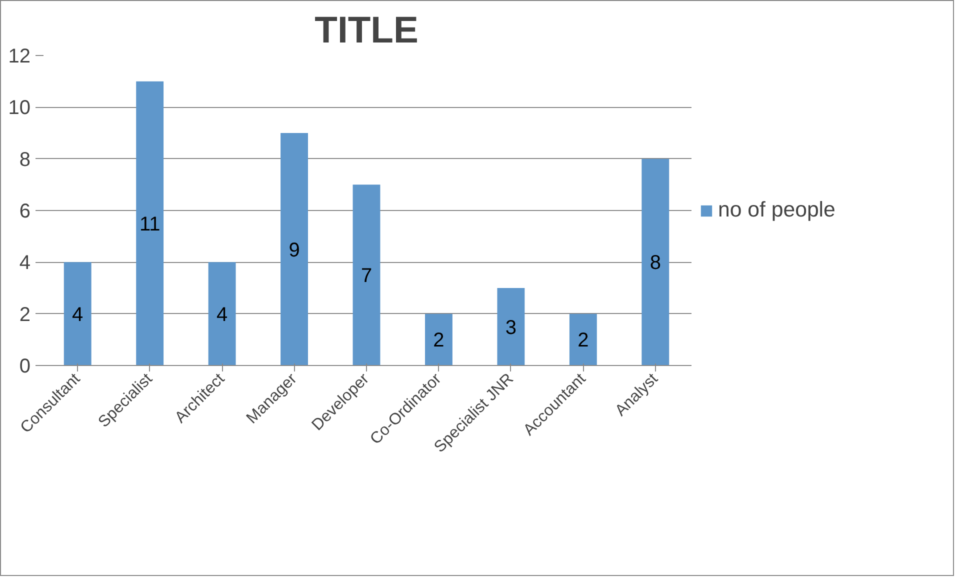  I want to click on y-tick-label: 12, so click(19, 57).